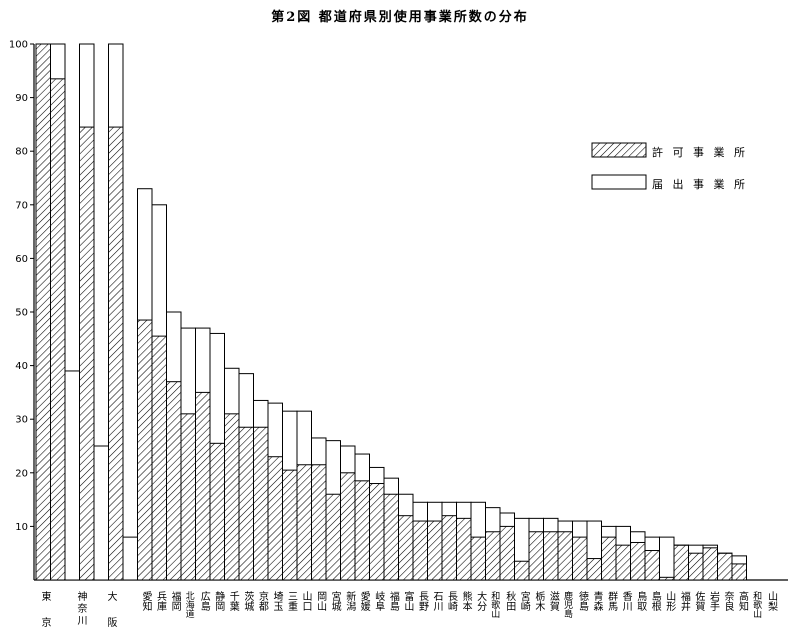  What do you see at coordinates (18, 45) in the screenshot?
I see `y-tick-label: 100` at bounding box center [18, 45].